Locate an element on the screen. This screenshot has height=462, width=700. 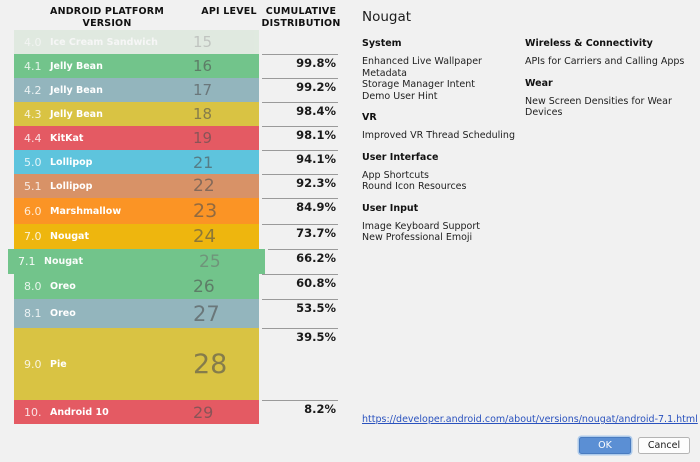
version-codename: Nougat is located at coordinates (63, 261).